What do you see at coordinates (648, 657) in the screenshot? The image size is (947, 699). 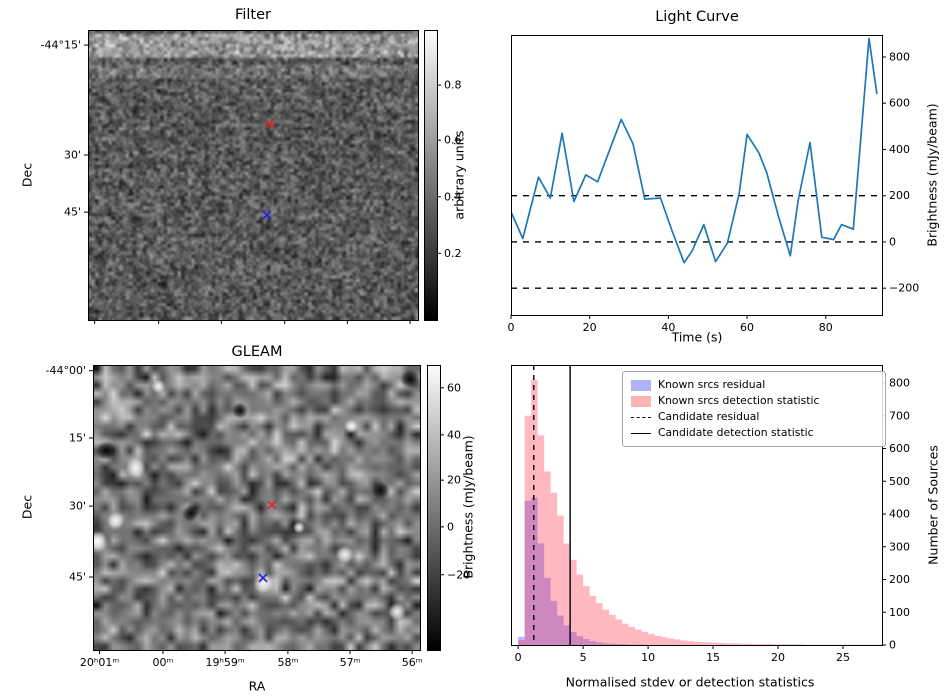 I see `tick-label: 10` at bounding box center [648, 657].